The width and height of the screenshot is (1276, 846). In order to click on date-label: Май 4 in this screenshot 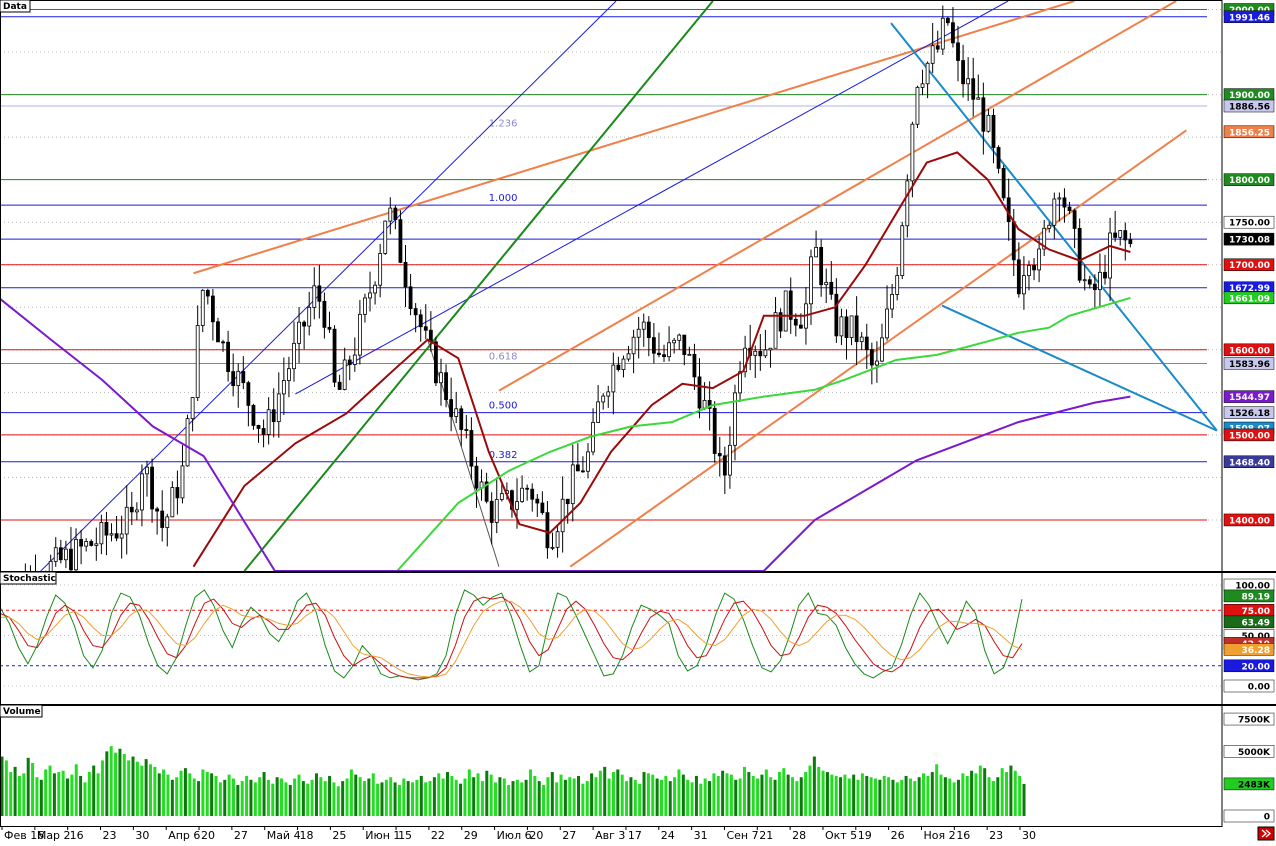, I will do `click(284, 835)`.